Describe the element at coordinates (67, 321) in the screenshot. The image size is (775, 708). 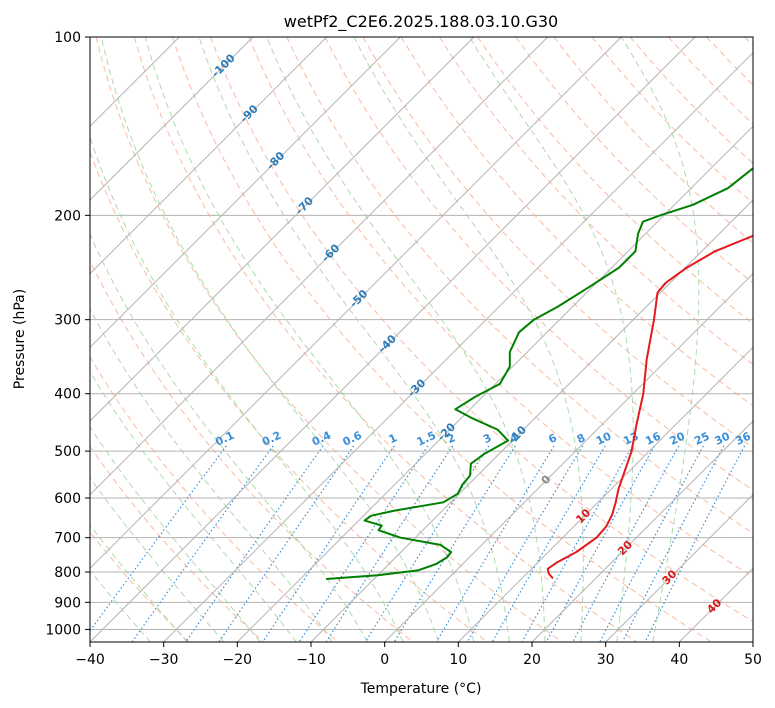
I see `y-tick-label: 300` at that location.